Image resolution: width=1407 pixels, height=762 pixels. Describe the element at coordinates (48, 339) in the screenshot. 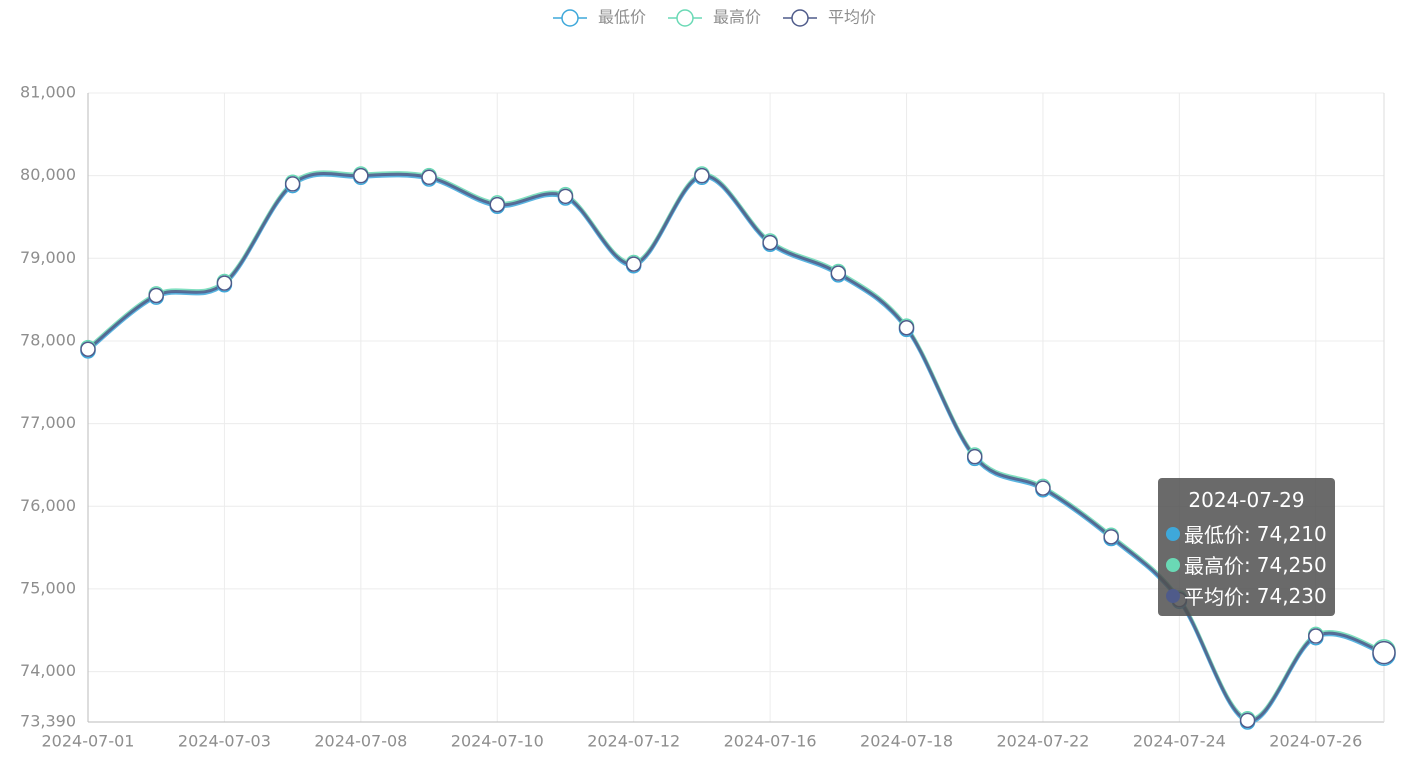

I see `y-tick-label: 78,000` at that location.